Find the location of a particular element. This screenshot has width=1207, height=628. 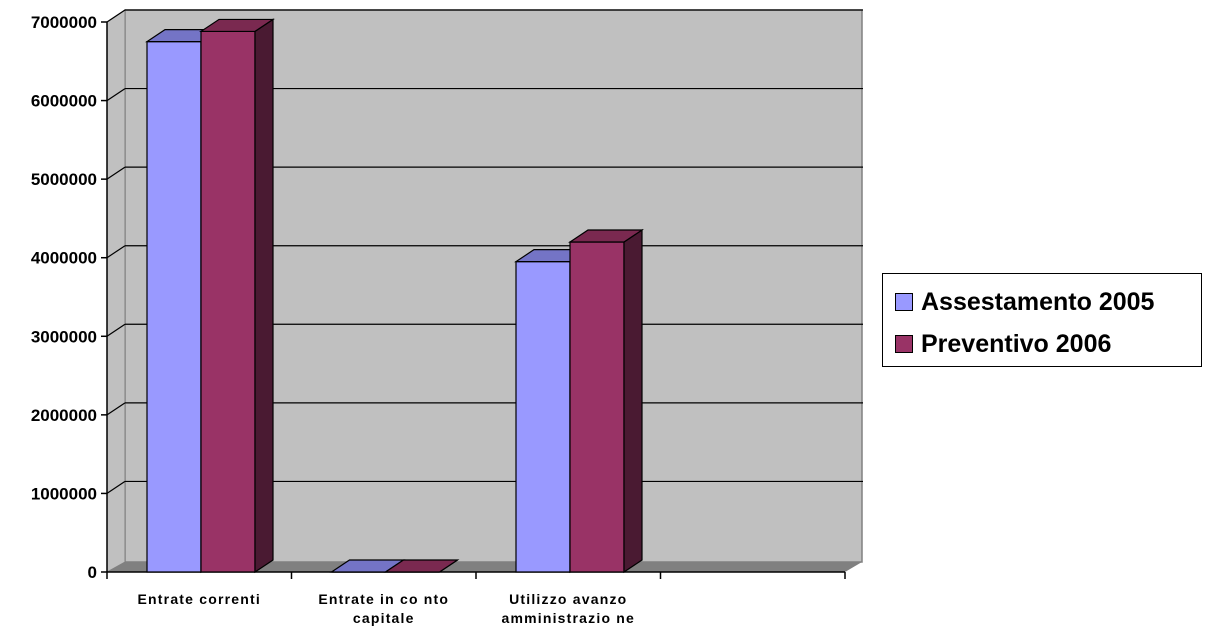

legend-label-series-2: Preventivo 2006 is located at coordinates (1016, 343).